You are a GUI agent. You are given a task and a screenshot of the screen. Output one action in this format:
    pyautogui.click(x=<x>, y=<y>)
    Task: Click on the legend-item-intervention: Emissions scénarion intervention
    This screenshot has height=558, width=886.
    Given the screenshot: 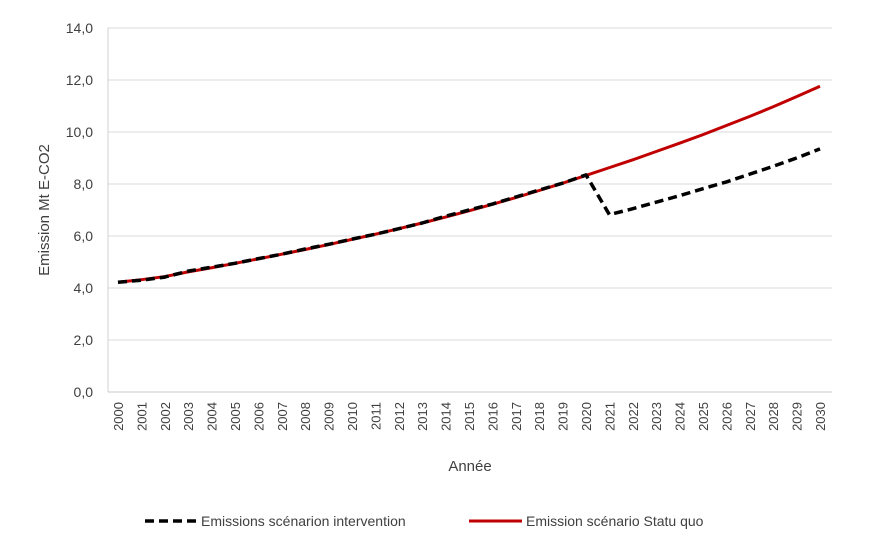 What is the action you would take?
    pyautogui.click(x=275, y=521)
    